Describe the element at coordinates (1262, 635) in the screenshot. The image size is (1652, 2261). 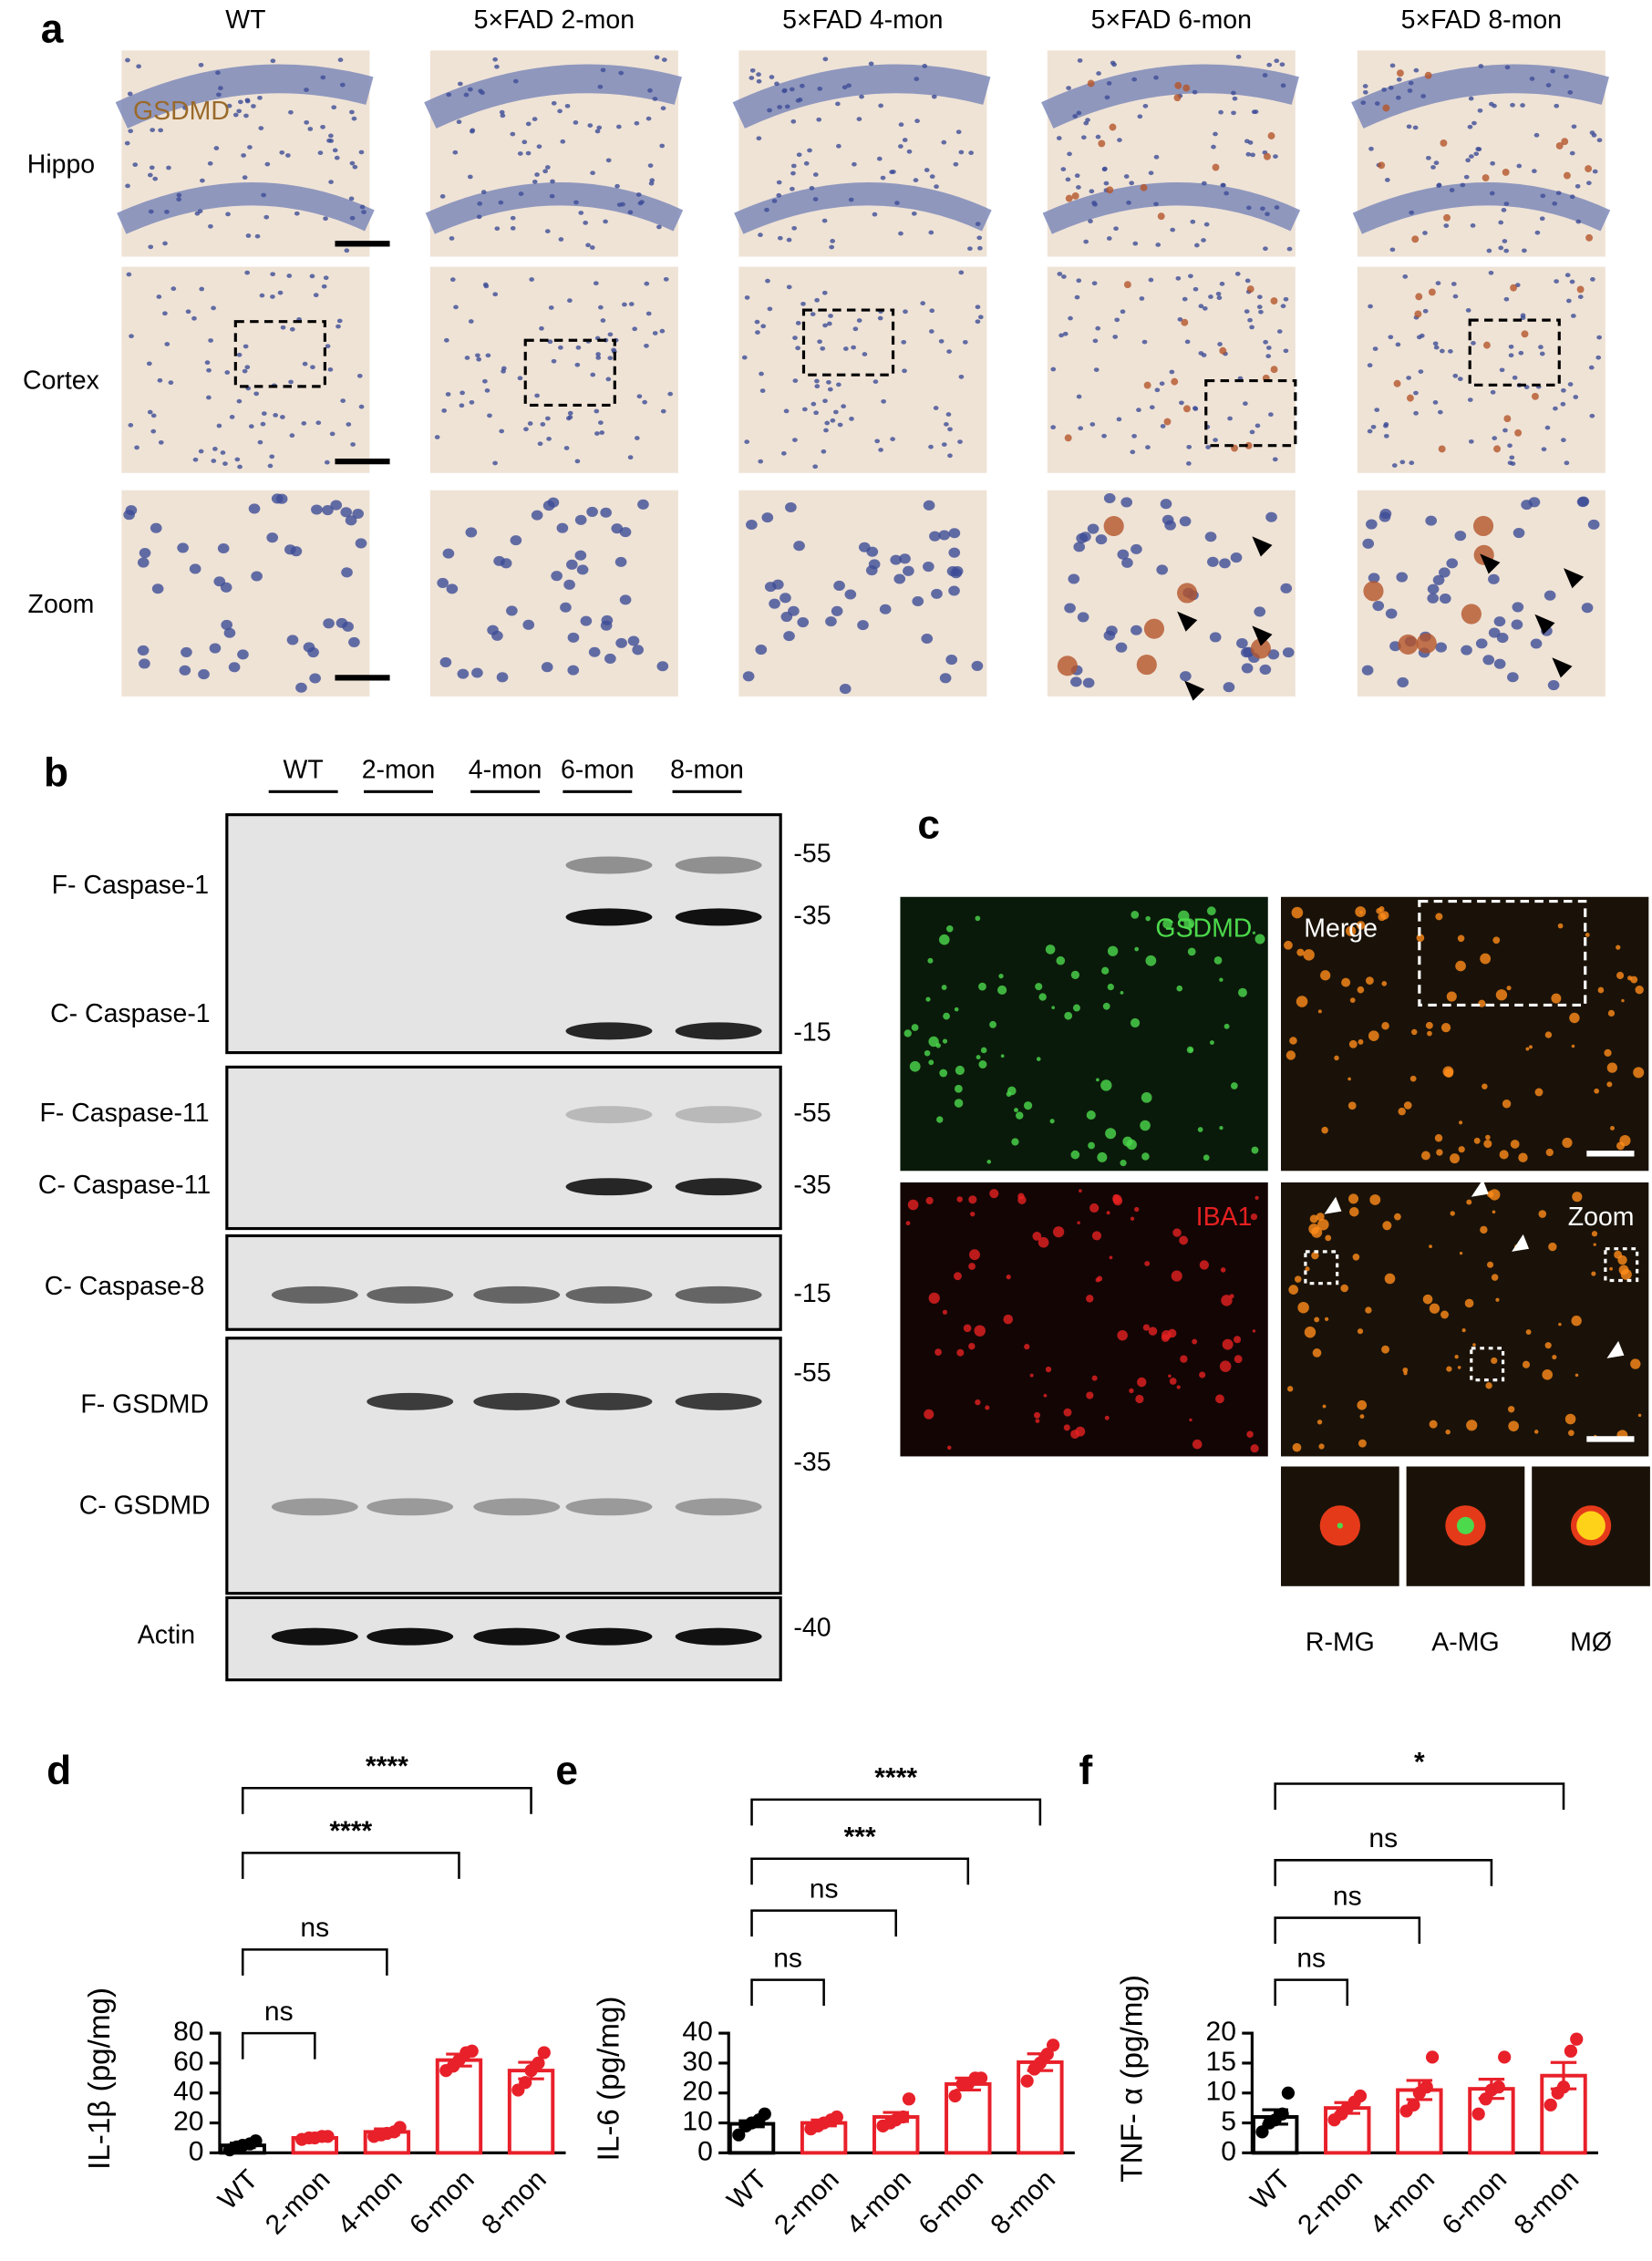
I see `arrowhead` at that location.